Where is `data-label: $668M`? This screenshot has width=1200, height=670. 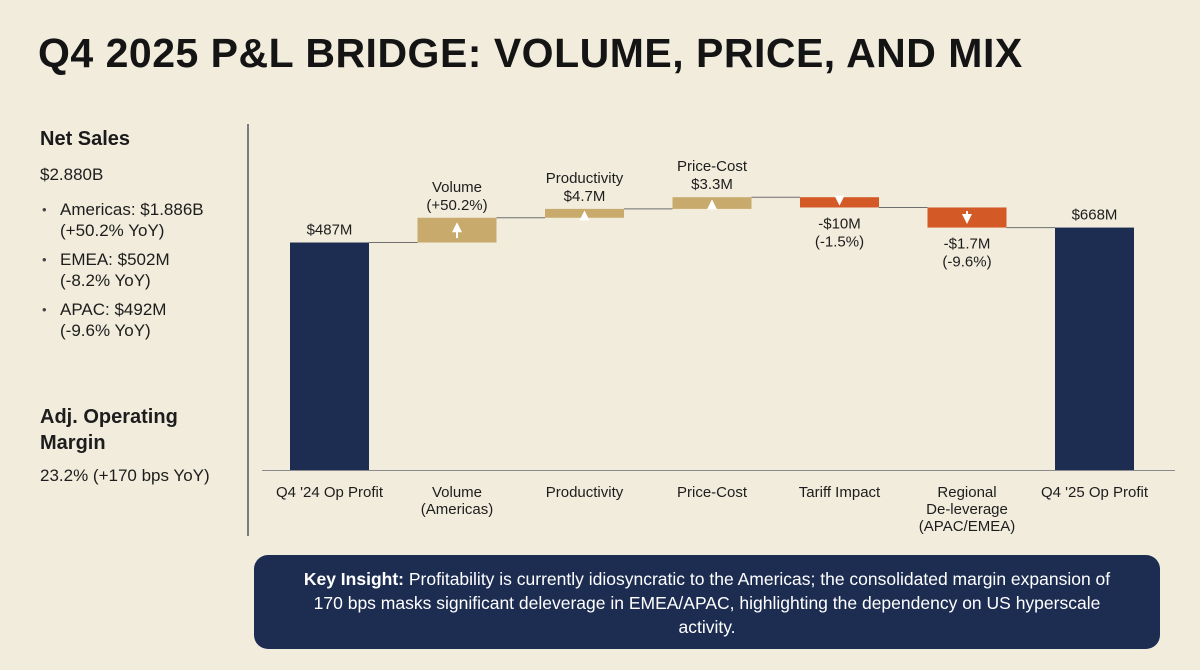
data-label: $668M is located at coordinates (1095, 215).